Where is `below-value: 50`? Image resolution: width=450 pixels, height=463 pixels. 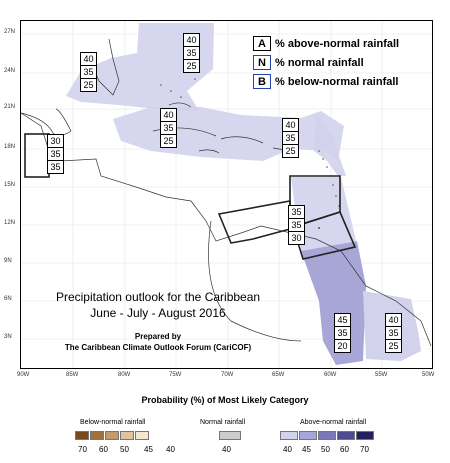 below-value: 50 is located at coordinates (124, 449).